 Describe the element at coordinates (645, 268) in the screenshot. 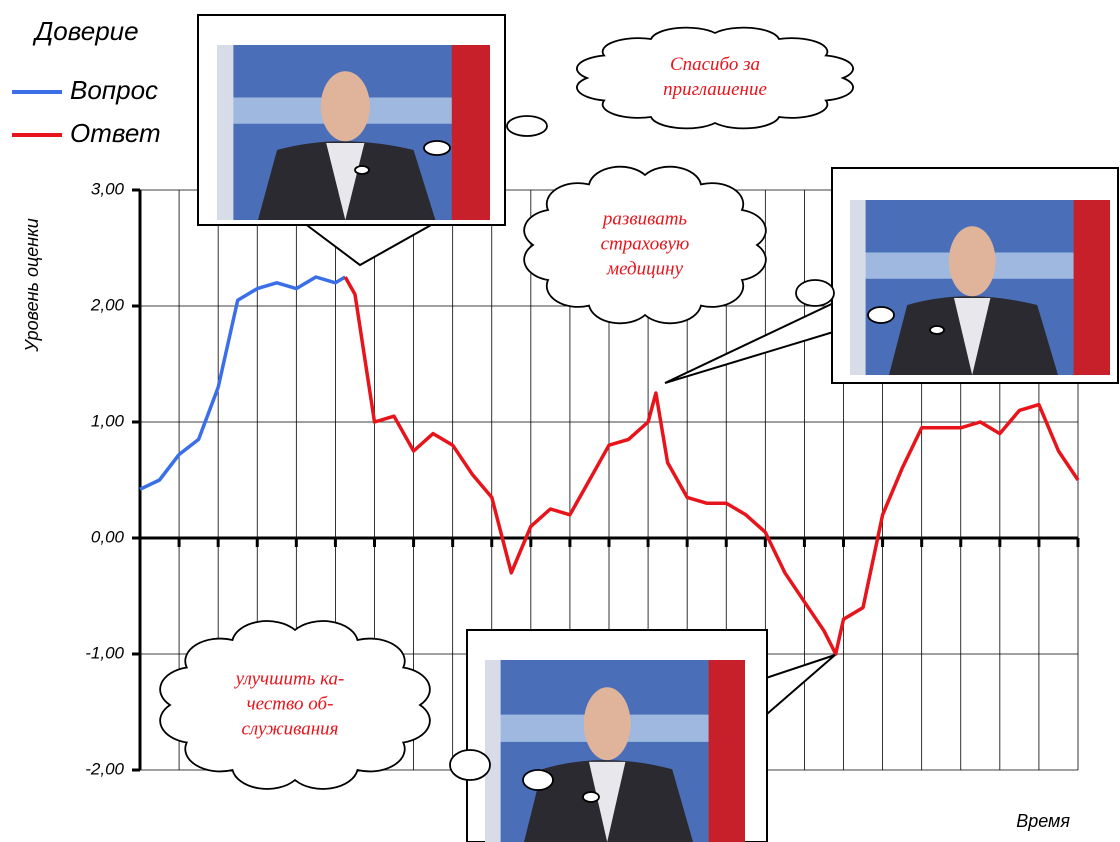

I see `annotation-text: медицину` at that location.